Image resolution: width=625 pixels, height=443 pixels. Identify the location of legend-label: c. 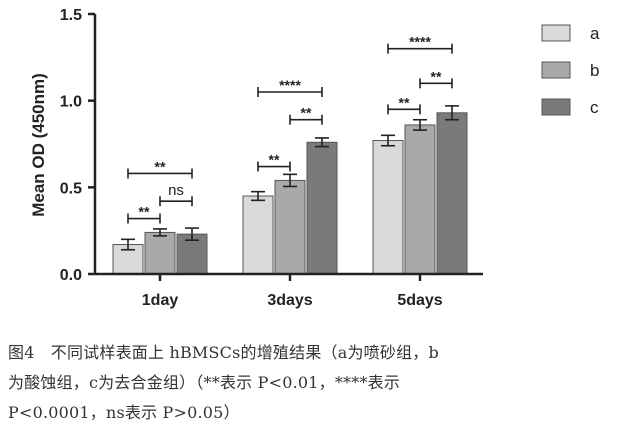
(594, 107).